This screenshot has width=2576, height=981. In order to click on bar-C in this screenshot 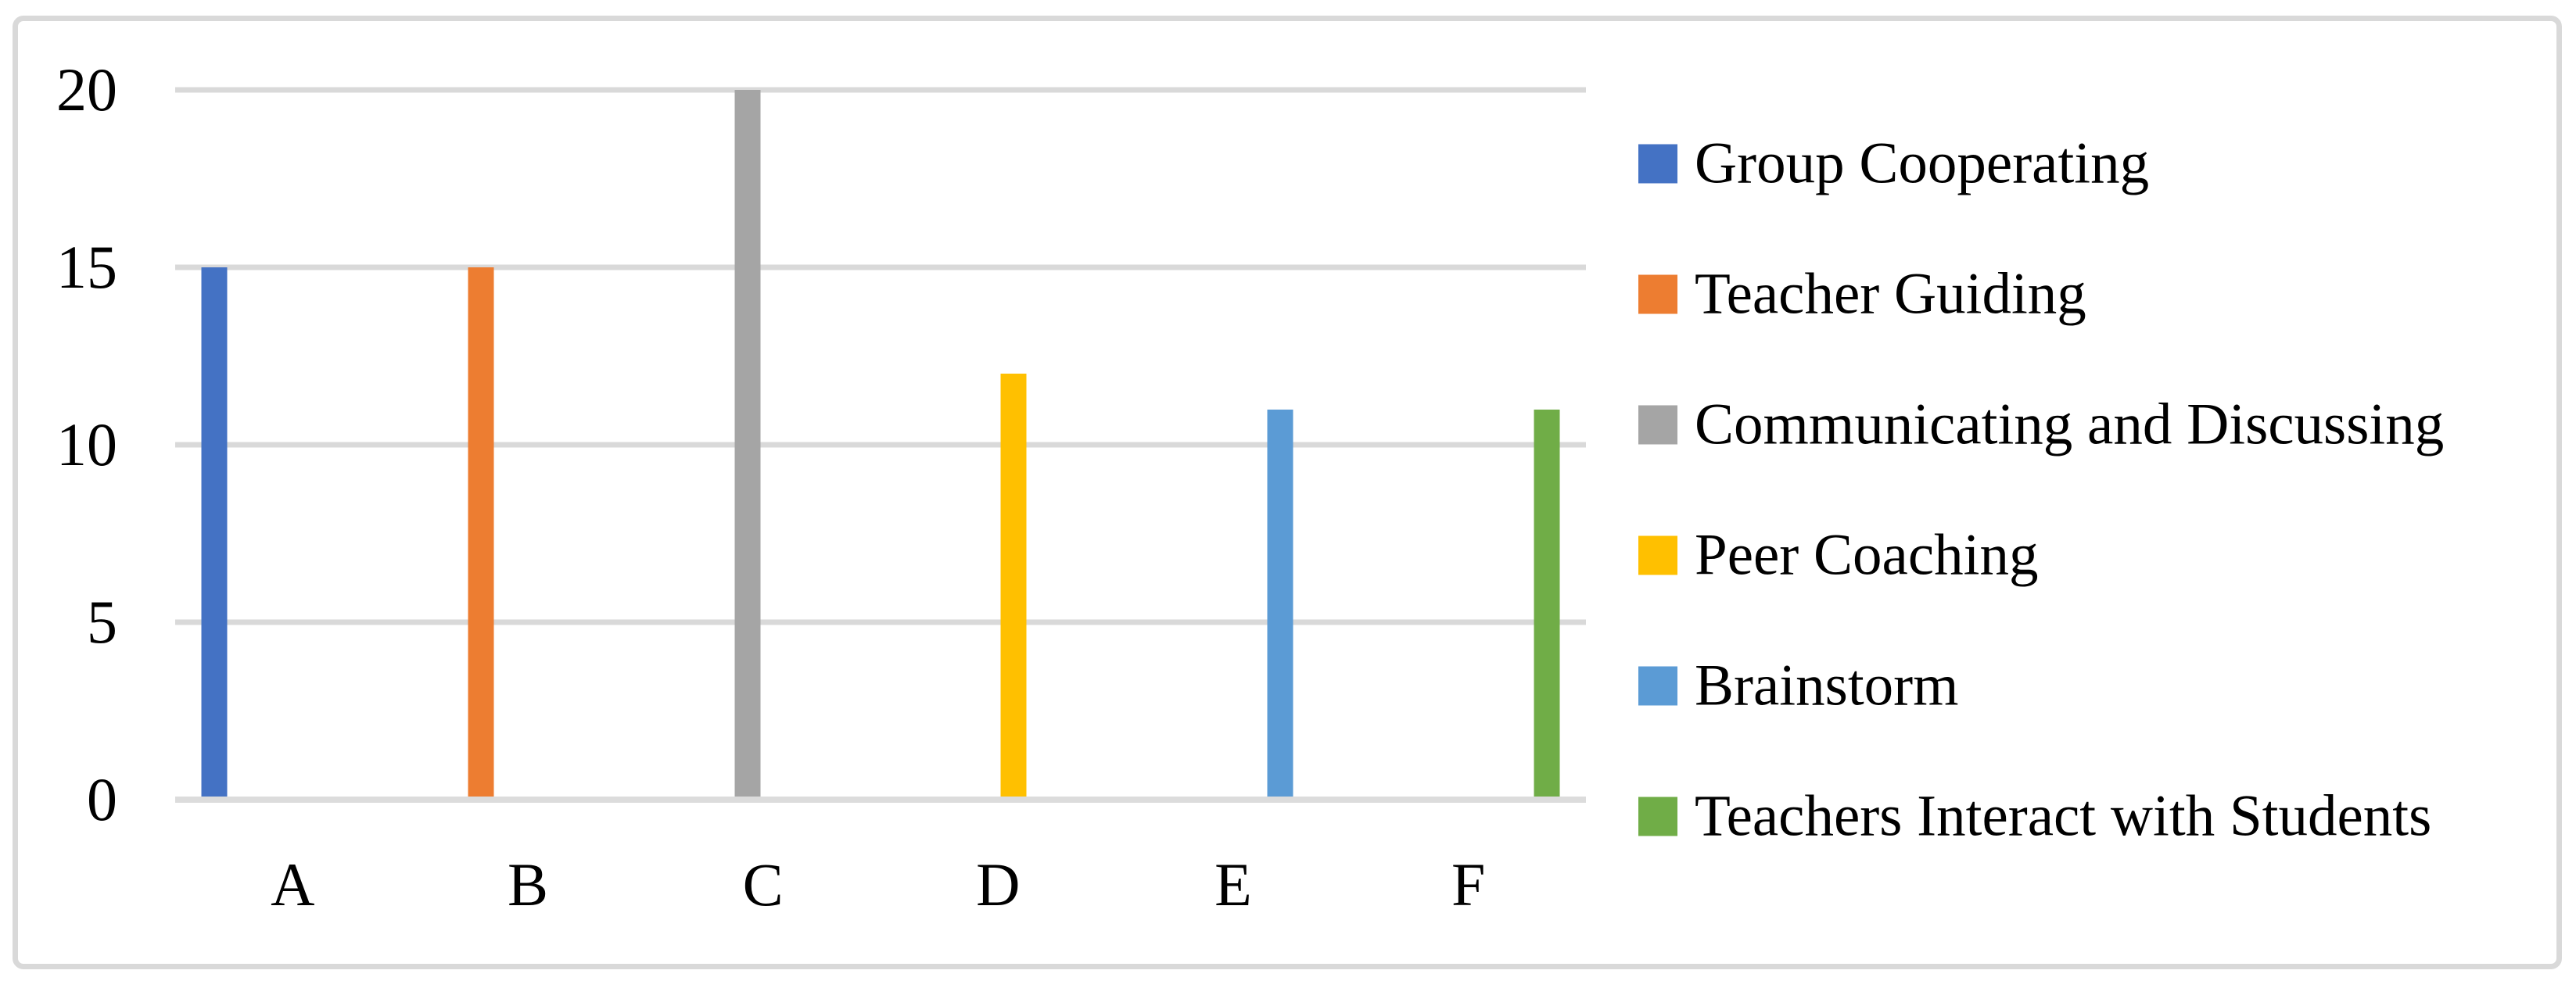, I will do `click(747, 445)`.